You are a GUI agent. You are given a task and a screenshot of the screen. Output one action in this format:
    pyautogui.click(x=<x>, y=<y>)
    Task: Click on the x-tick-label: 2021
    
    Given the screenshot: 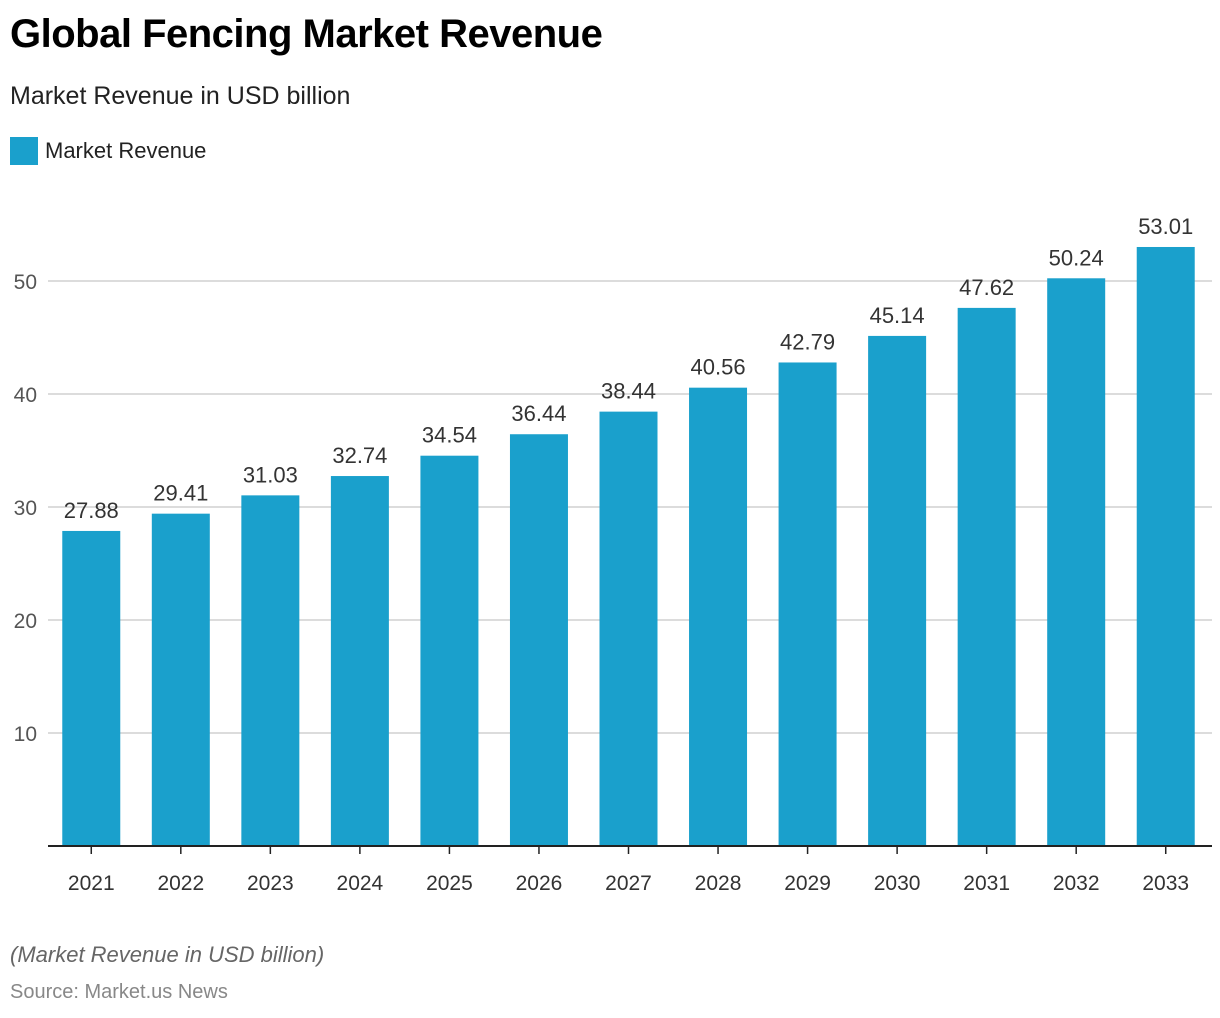 What is the action you would take?
    pyautogui.click(x=91, y=883)
    